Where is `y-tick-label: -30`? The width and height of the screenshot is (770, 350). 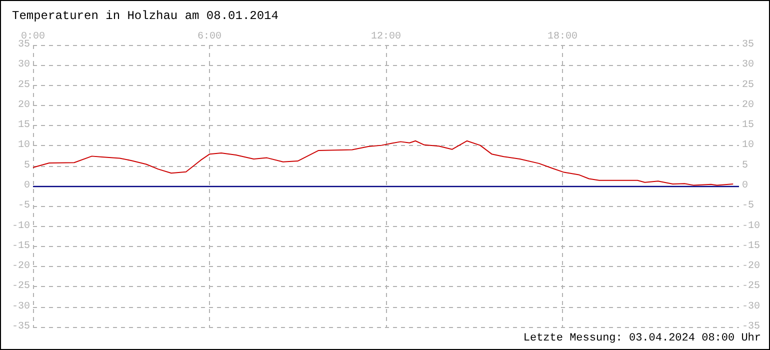
y-tick-label: -30 is located at coordinates (21, 306).